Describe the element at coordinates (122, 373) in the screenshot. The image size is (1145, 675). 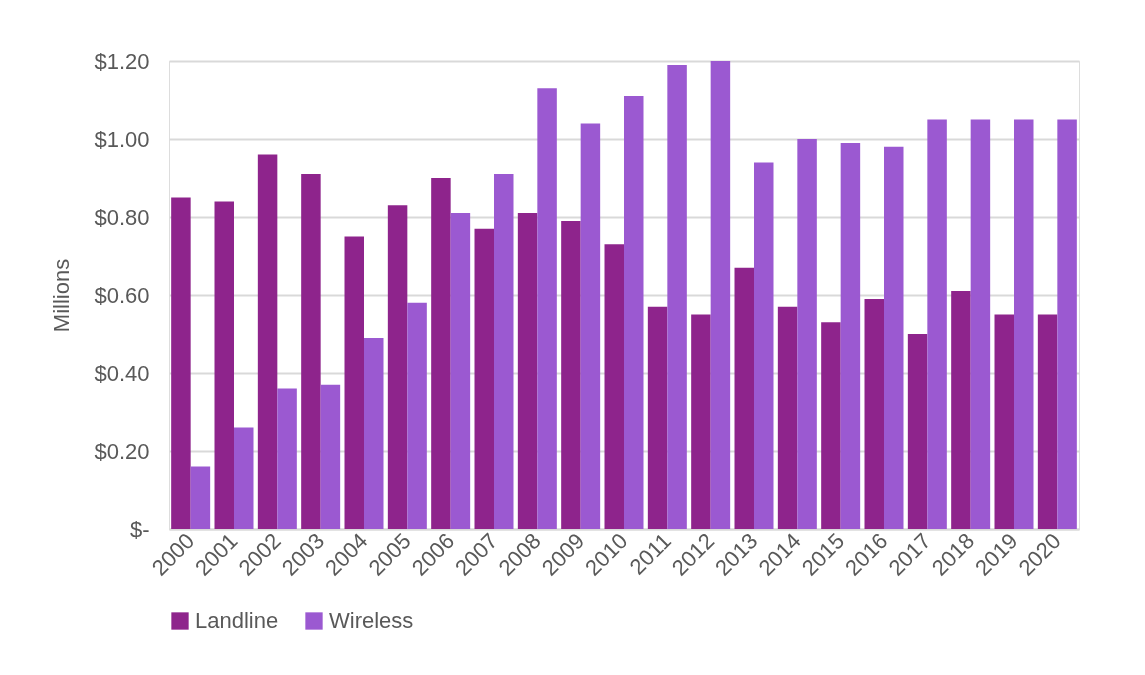
I see `y-tick-label: $0.40` at that location.